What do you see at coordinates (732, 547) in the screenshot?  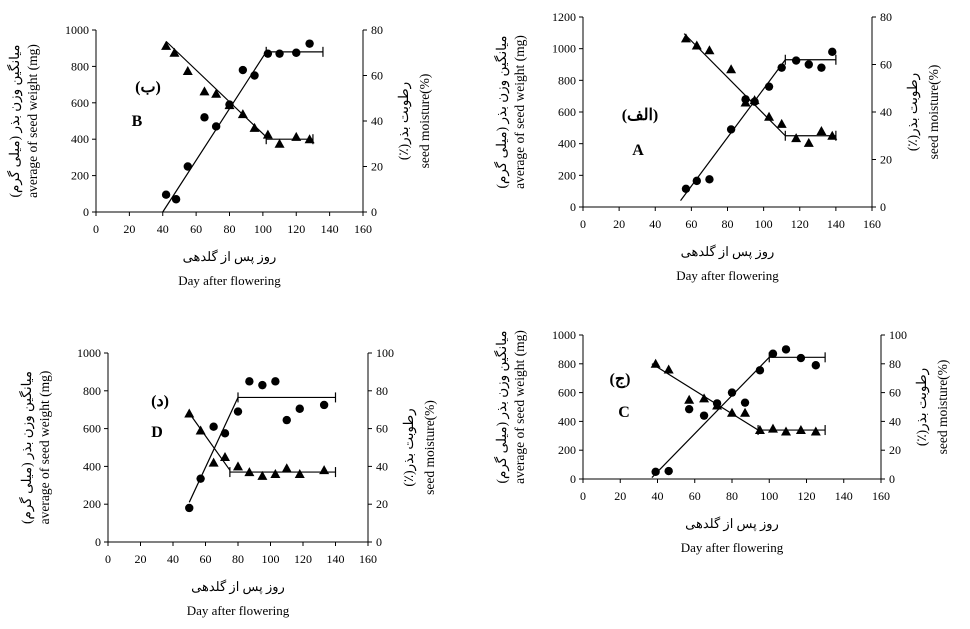 I see `x-axis-title: Day after flowering` at bounding box center [732, 547].